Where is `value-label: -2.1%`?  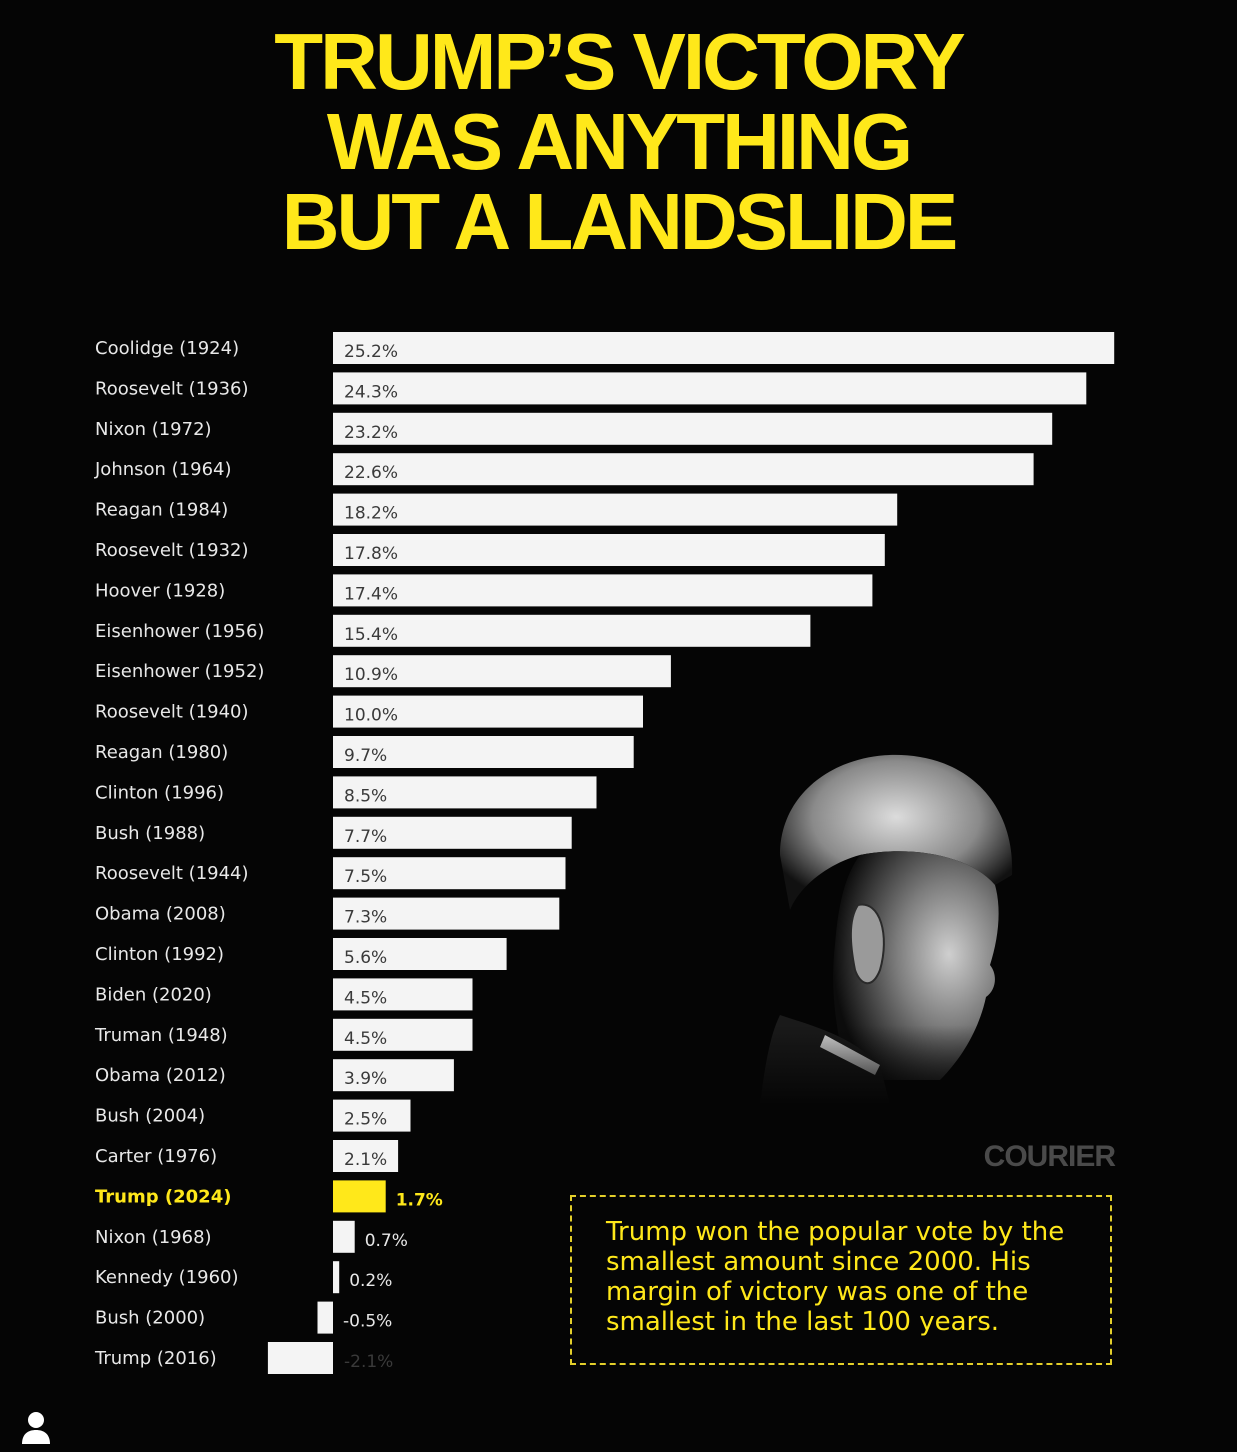
value-label: -2.1% is located at coordinates (368, 1362).